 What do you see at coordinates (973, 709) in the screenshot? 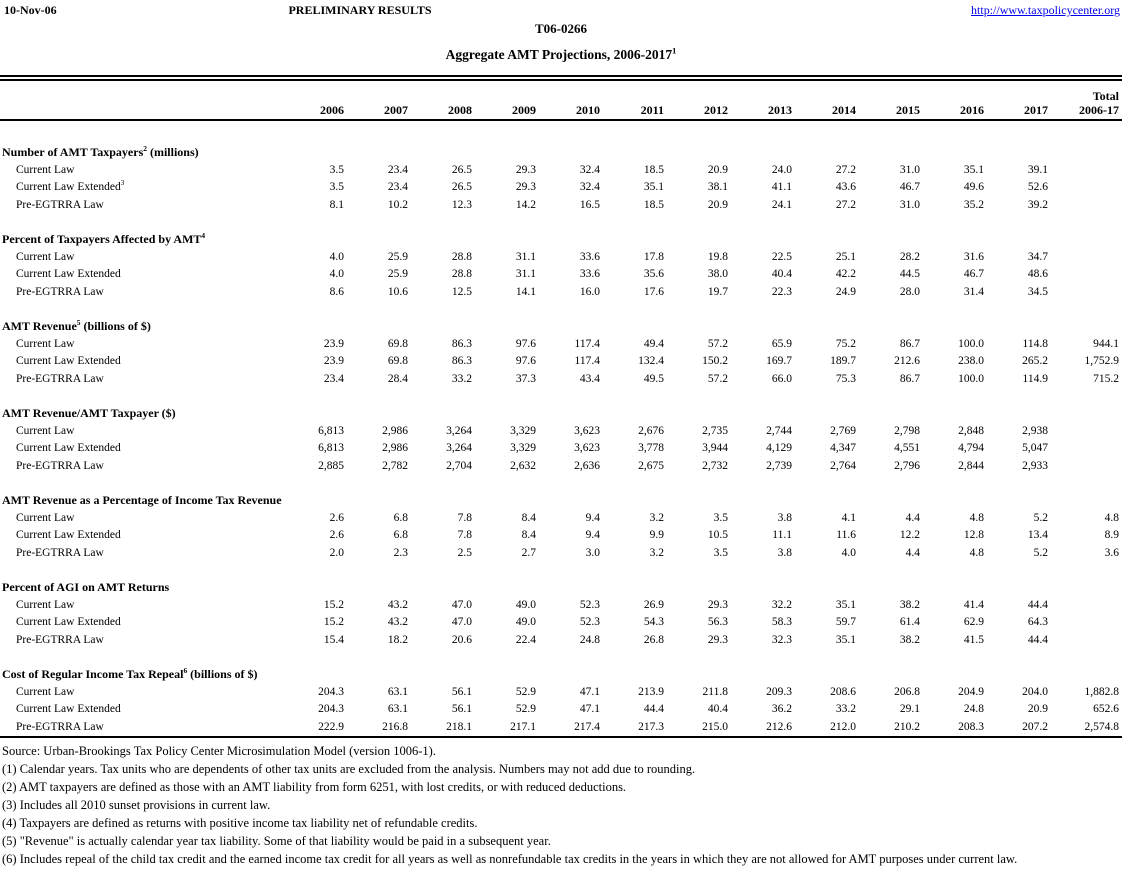
I see `value-cell: 24.8` at bounding box center [973, 709].